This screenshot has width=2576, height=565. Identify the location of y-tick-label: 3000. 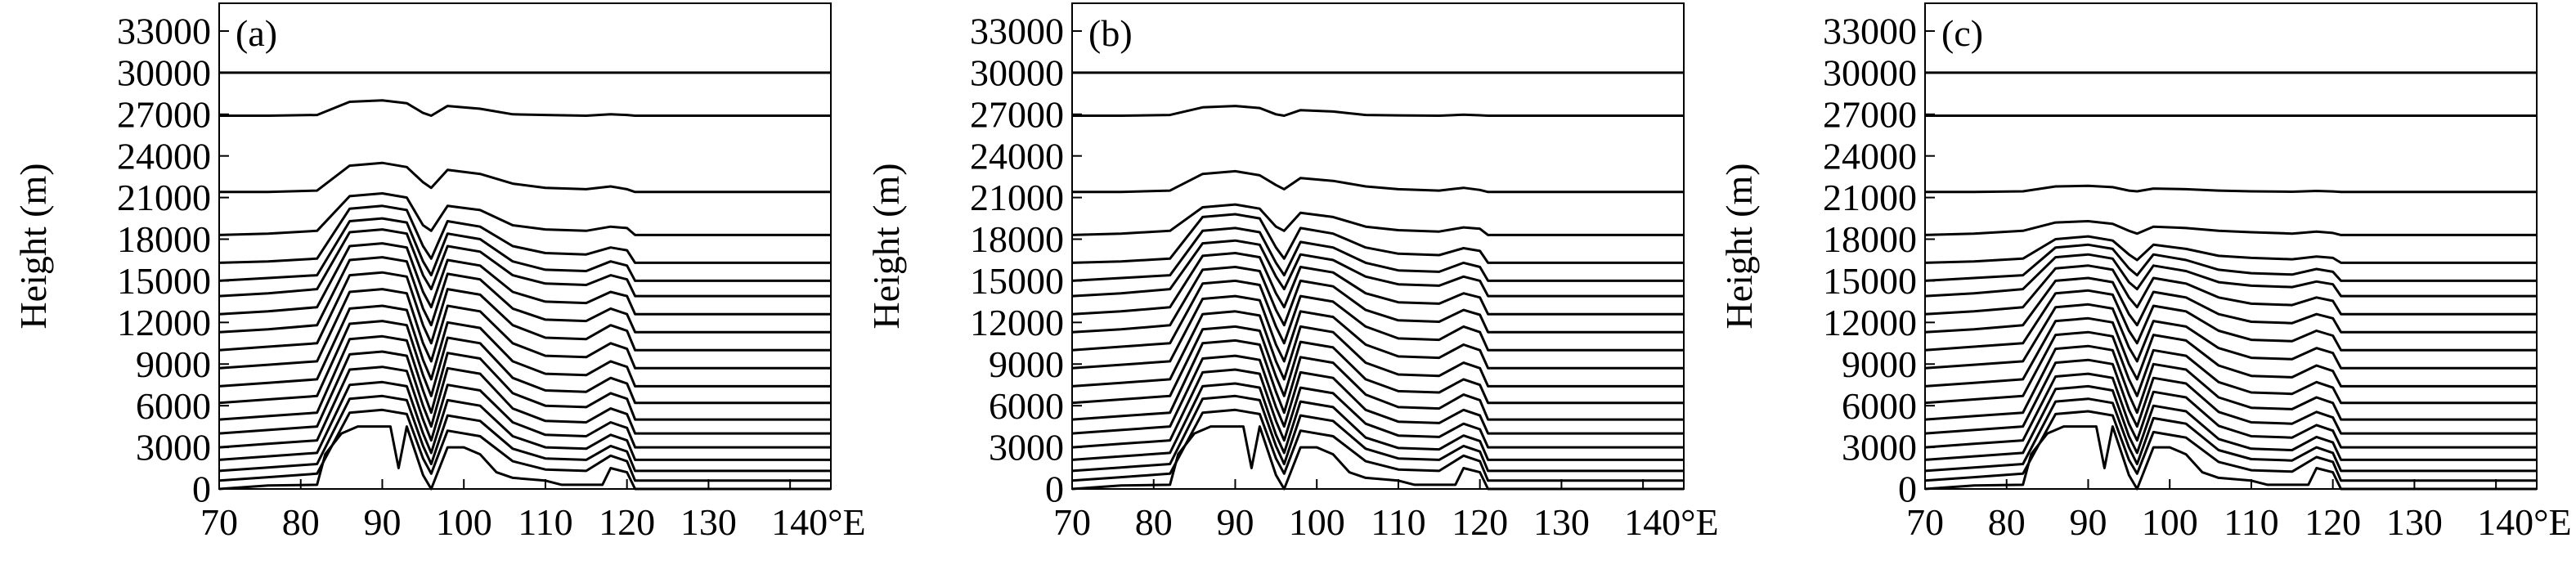
(1879, 448).